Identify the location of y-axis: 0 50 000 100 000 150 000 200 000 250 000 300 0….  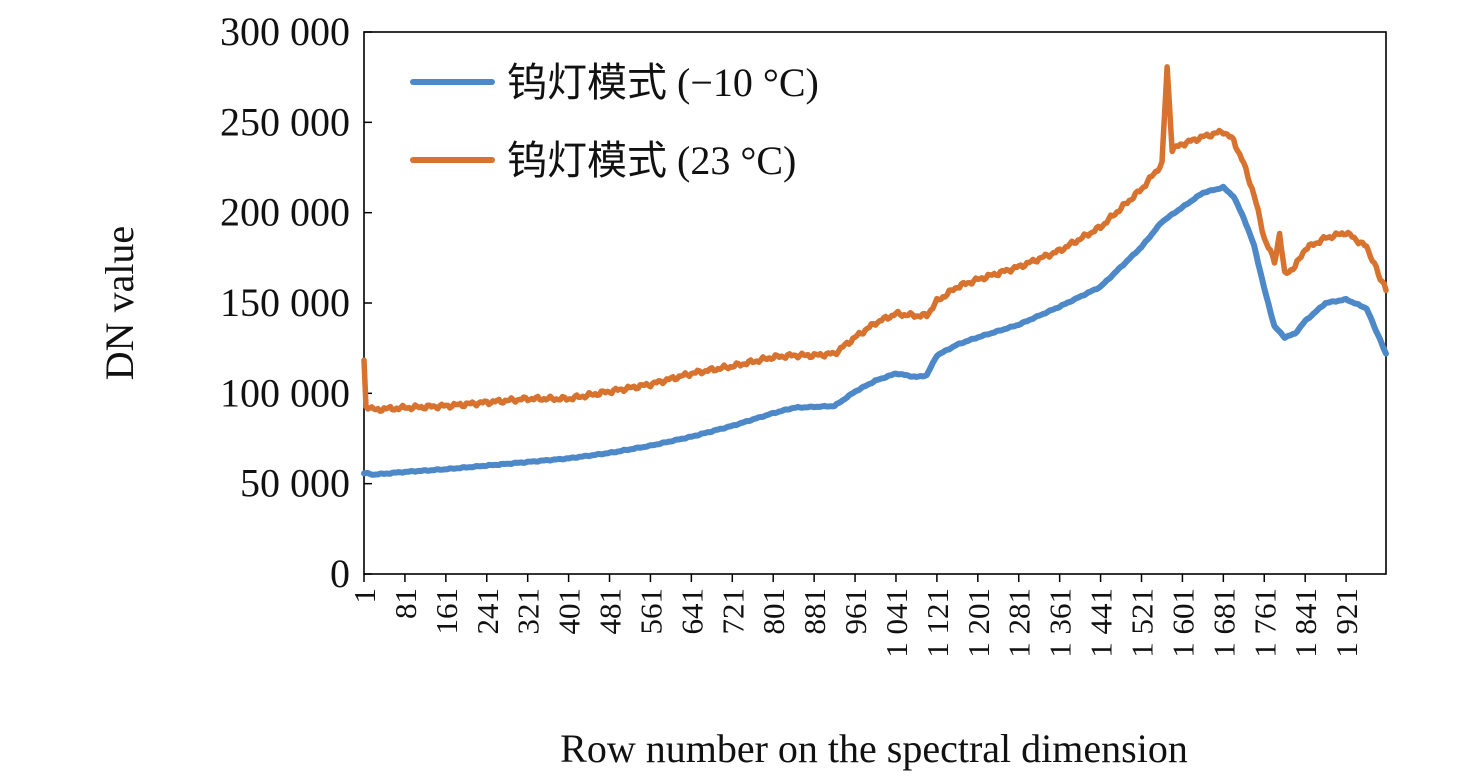
(296, 302).